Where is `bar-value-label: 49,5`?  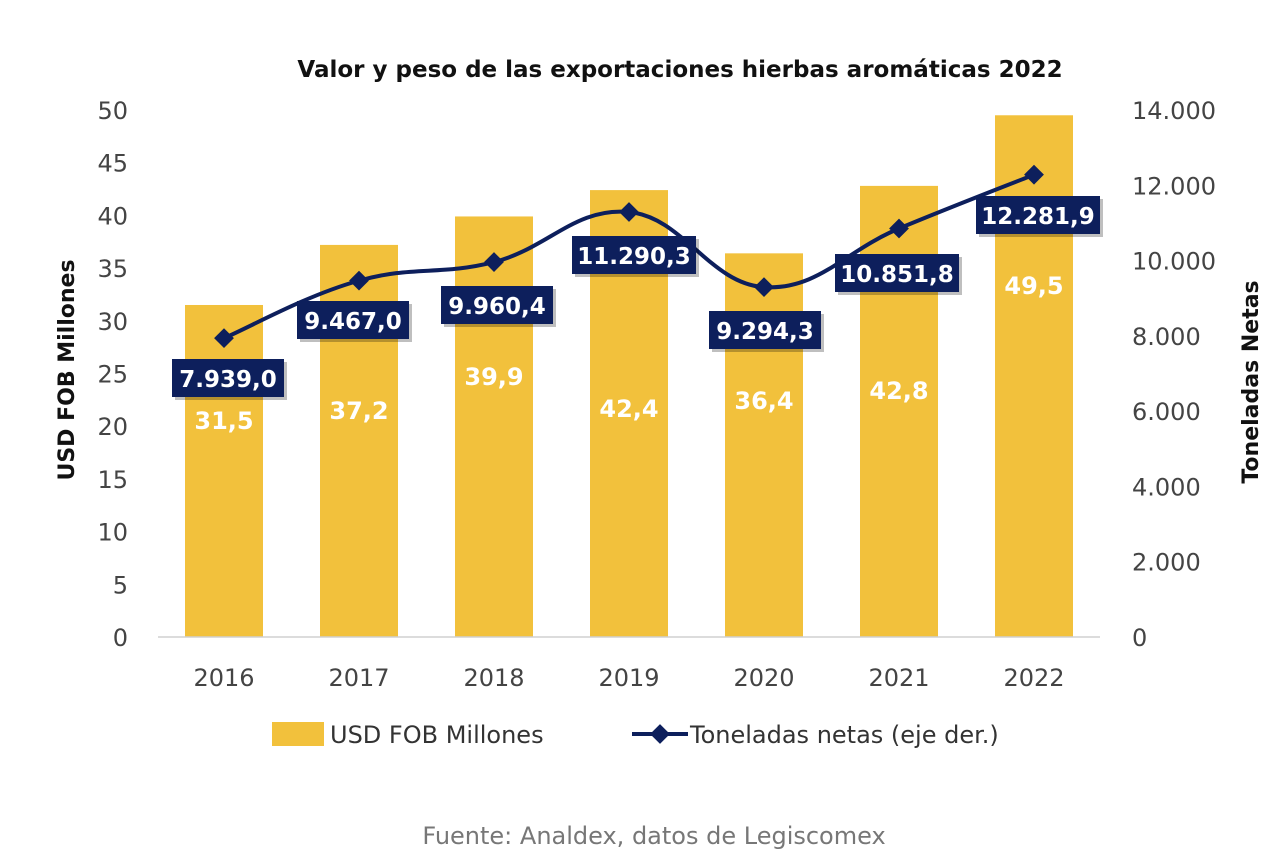
bar-value-label: 49,5 is located at coordinates (1033, 286).